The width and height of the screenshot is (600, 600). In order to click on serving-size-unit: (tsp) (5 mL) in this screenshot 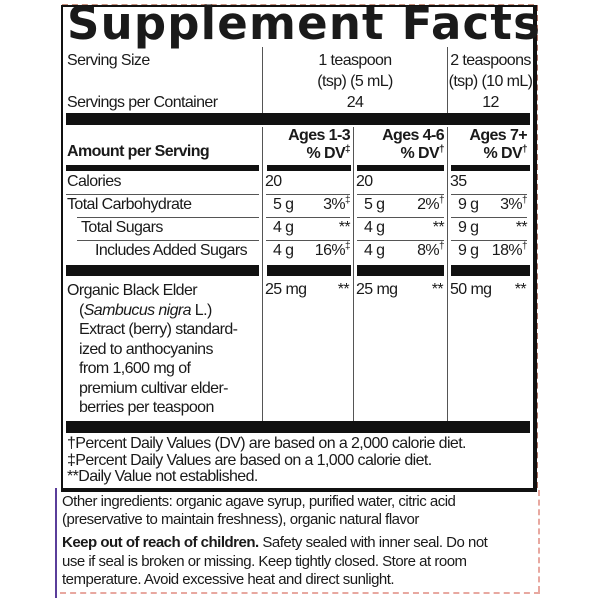, I will do `click(355, 81)`.